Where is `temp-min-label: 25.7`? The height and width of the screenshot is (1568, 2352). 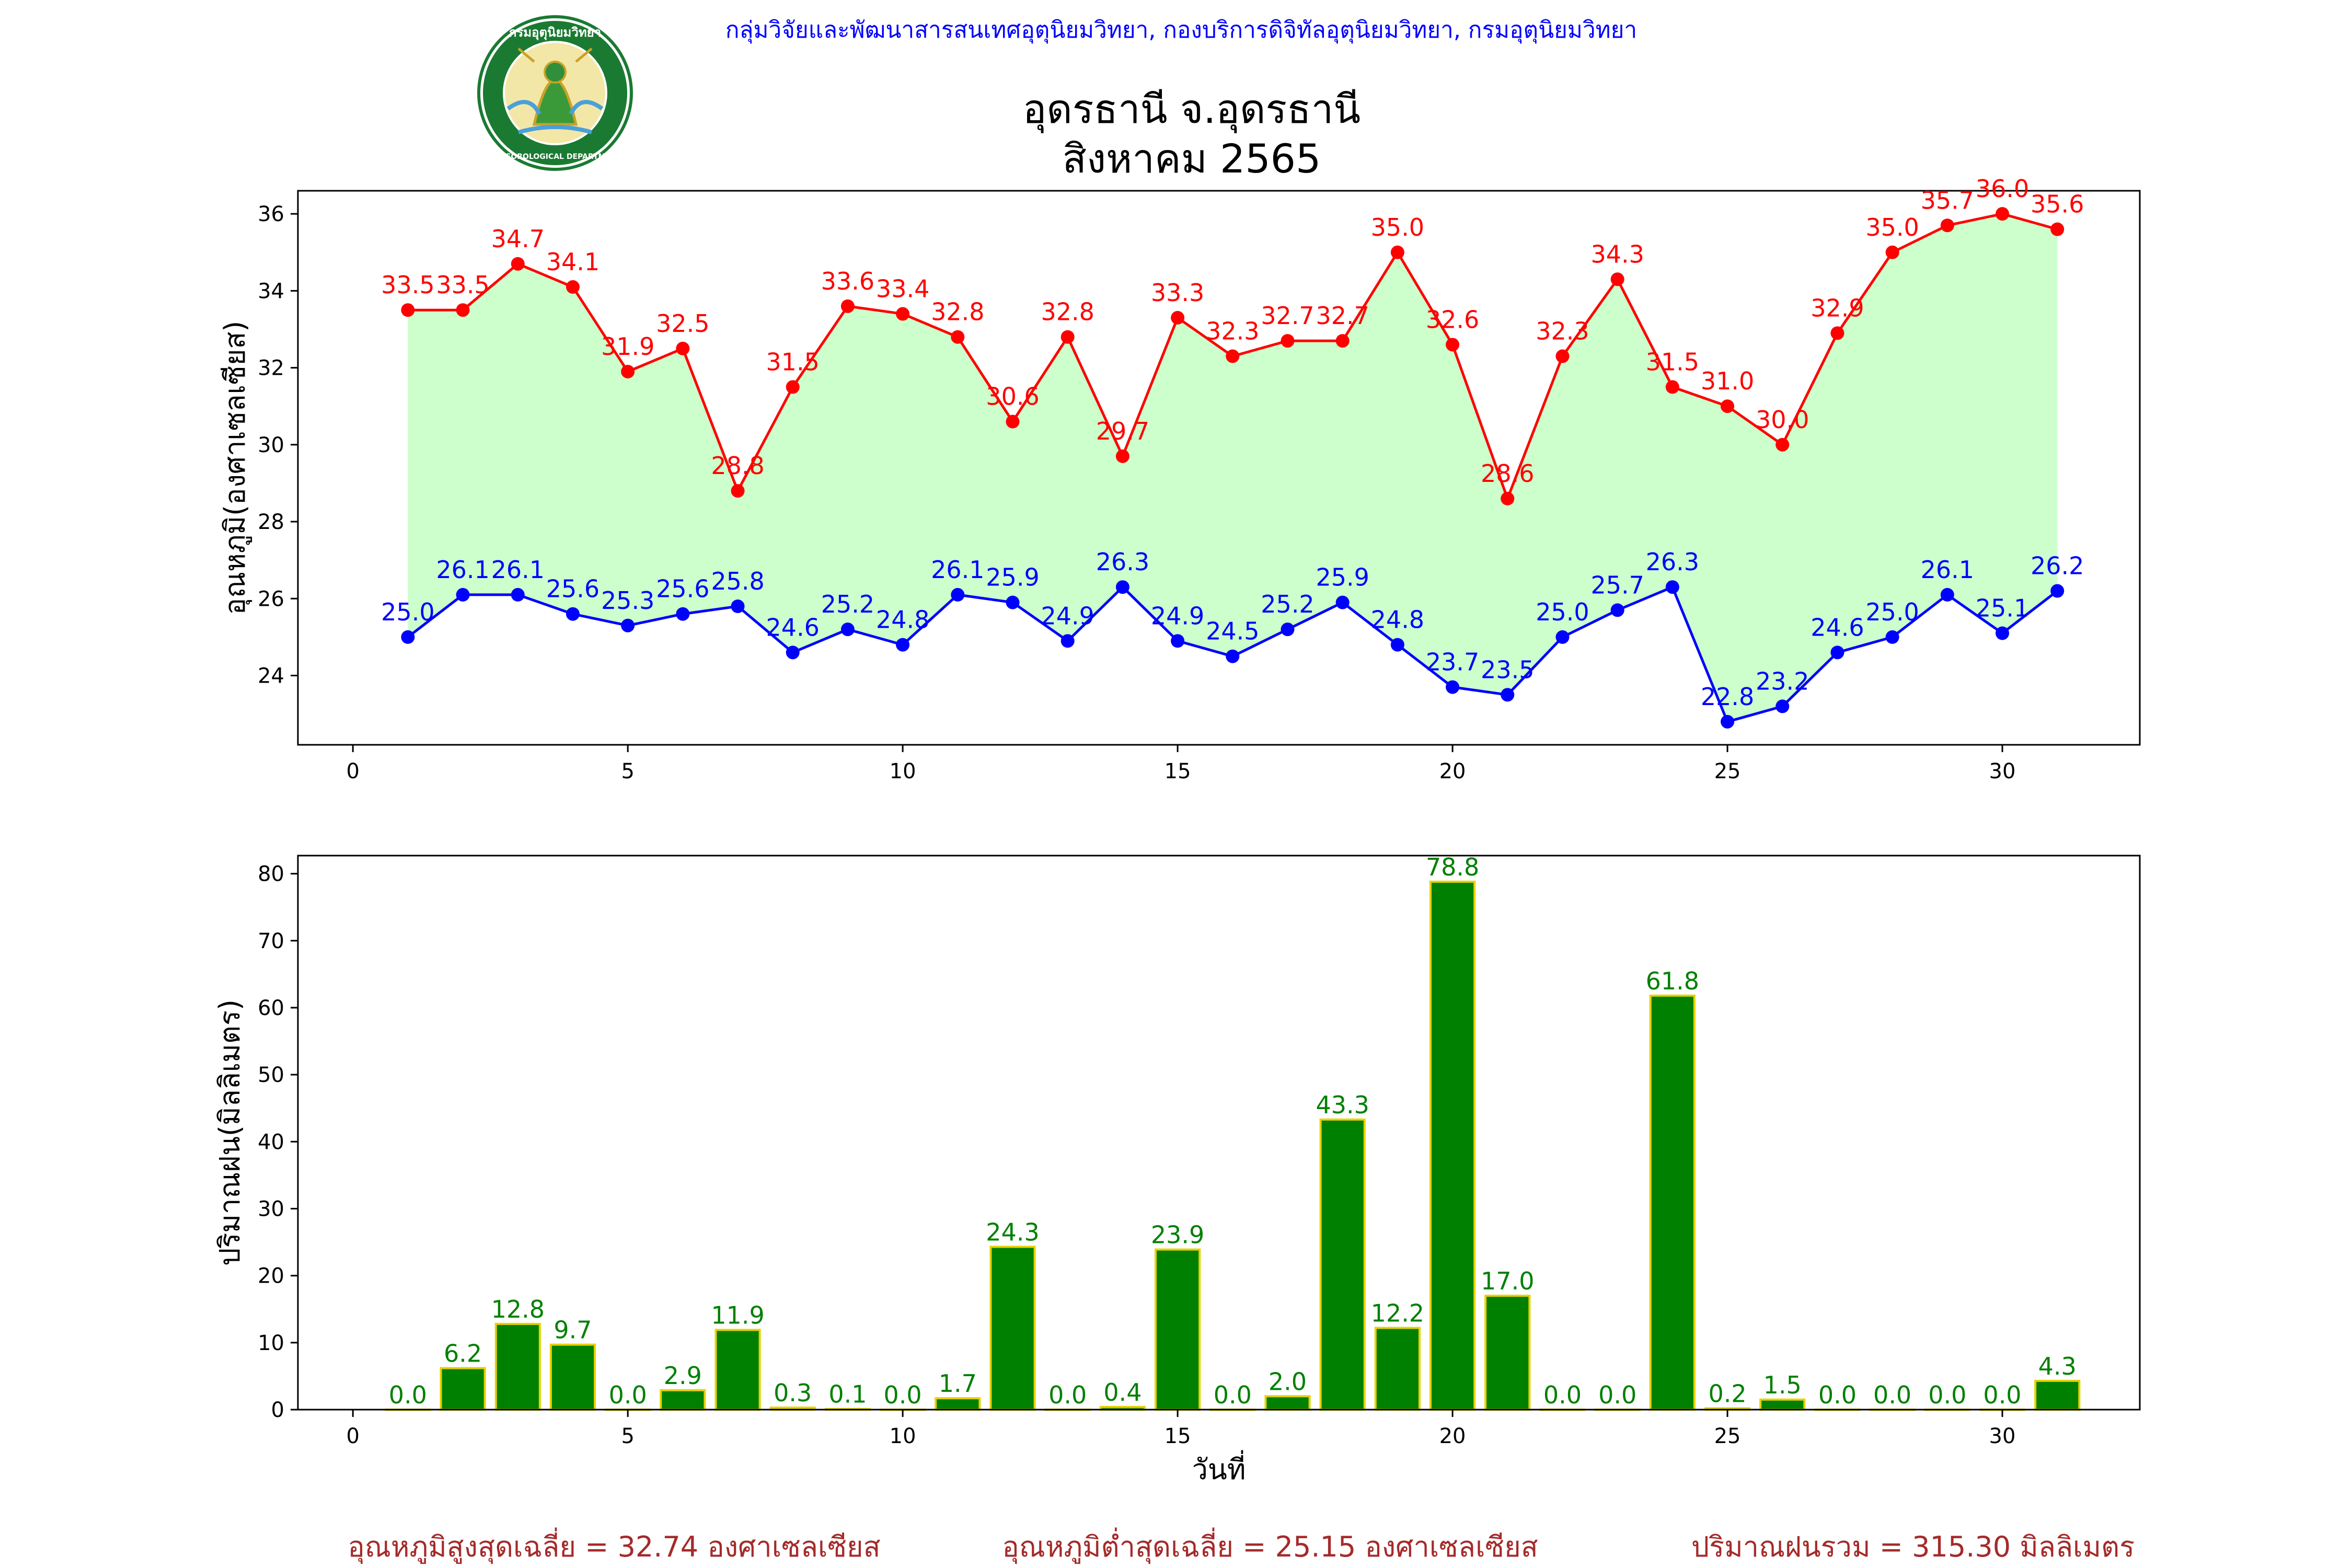 temp-min-label: 25.7 is located at coordinates (1617, 585).